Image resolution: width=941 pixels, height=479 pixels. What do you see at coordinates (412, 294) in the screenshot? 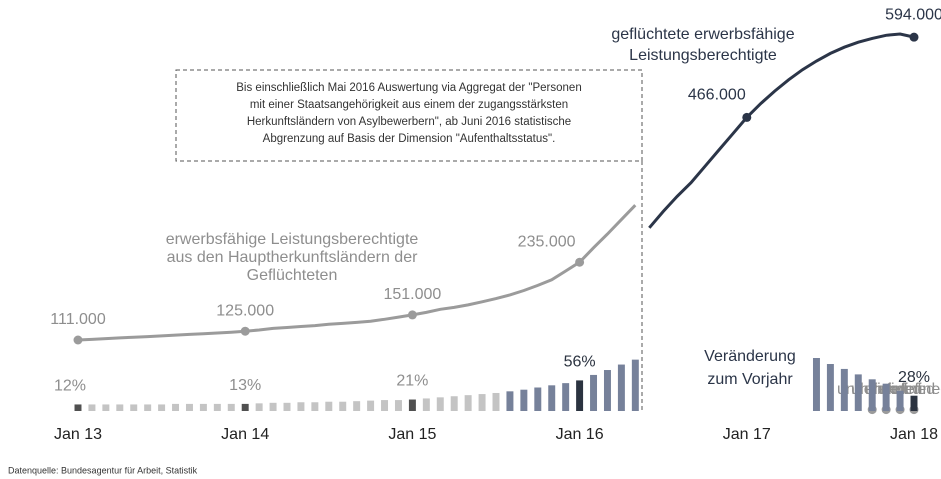
I see `data-label: 151.000` at bounding box center [412, 294].